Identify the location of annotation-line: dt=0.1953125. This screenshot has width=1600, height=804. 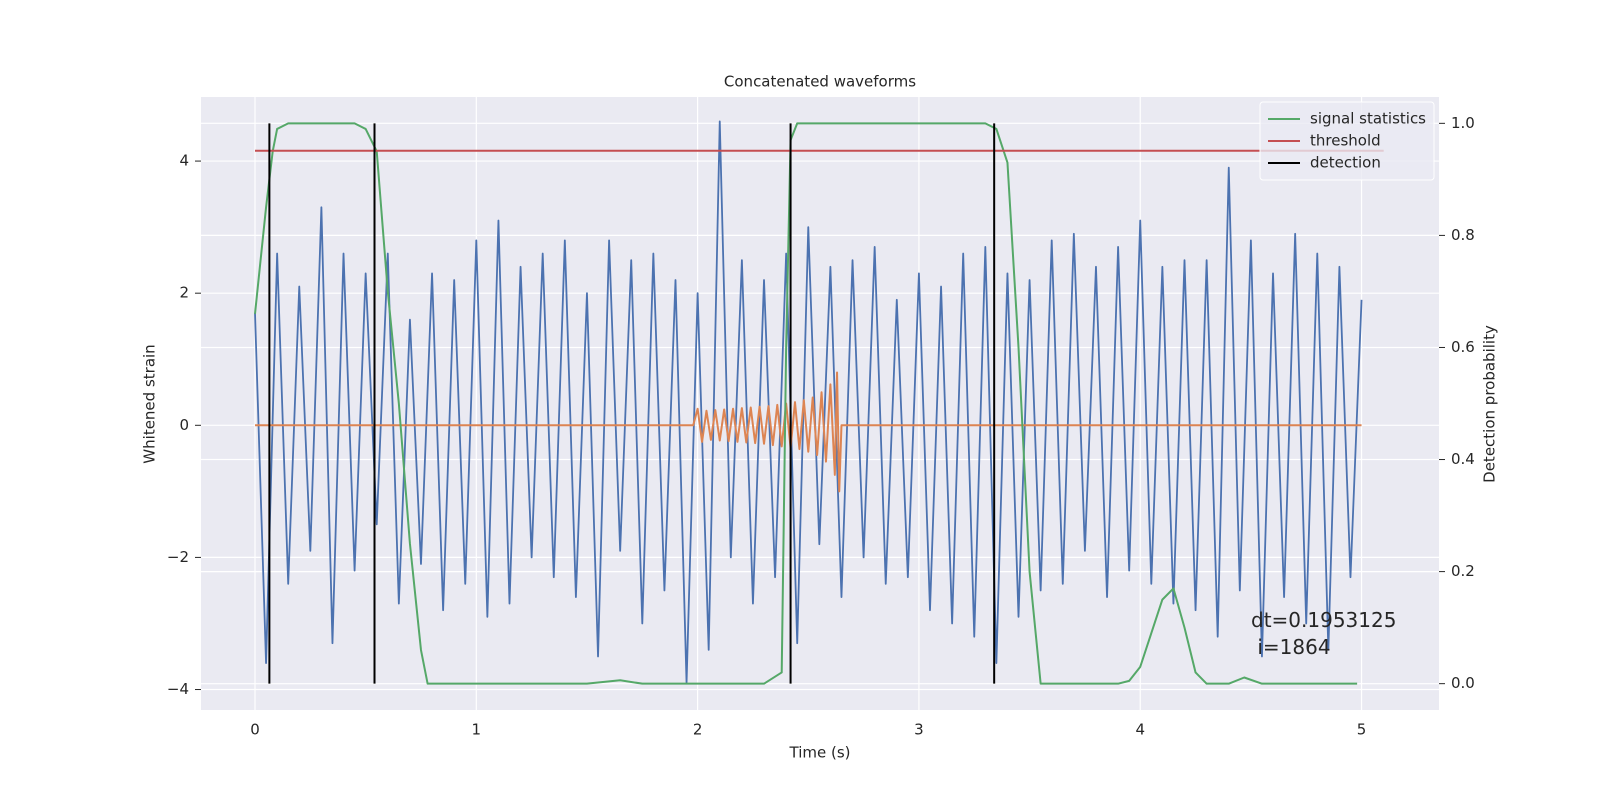
(1323, 620).